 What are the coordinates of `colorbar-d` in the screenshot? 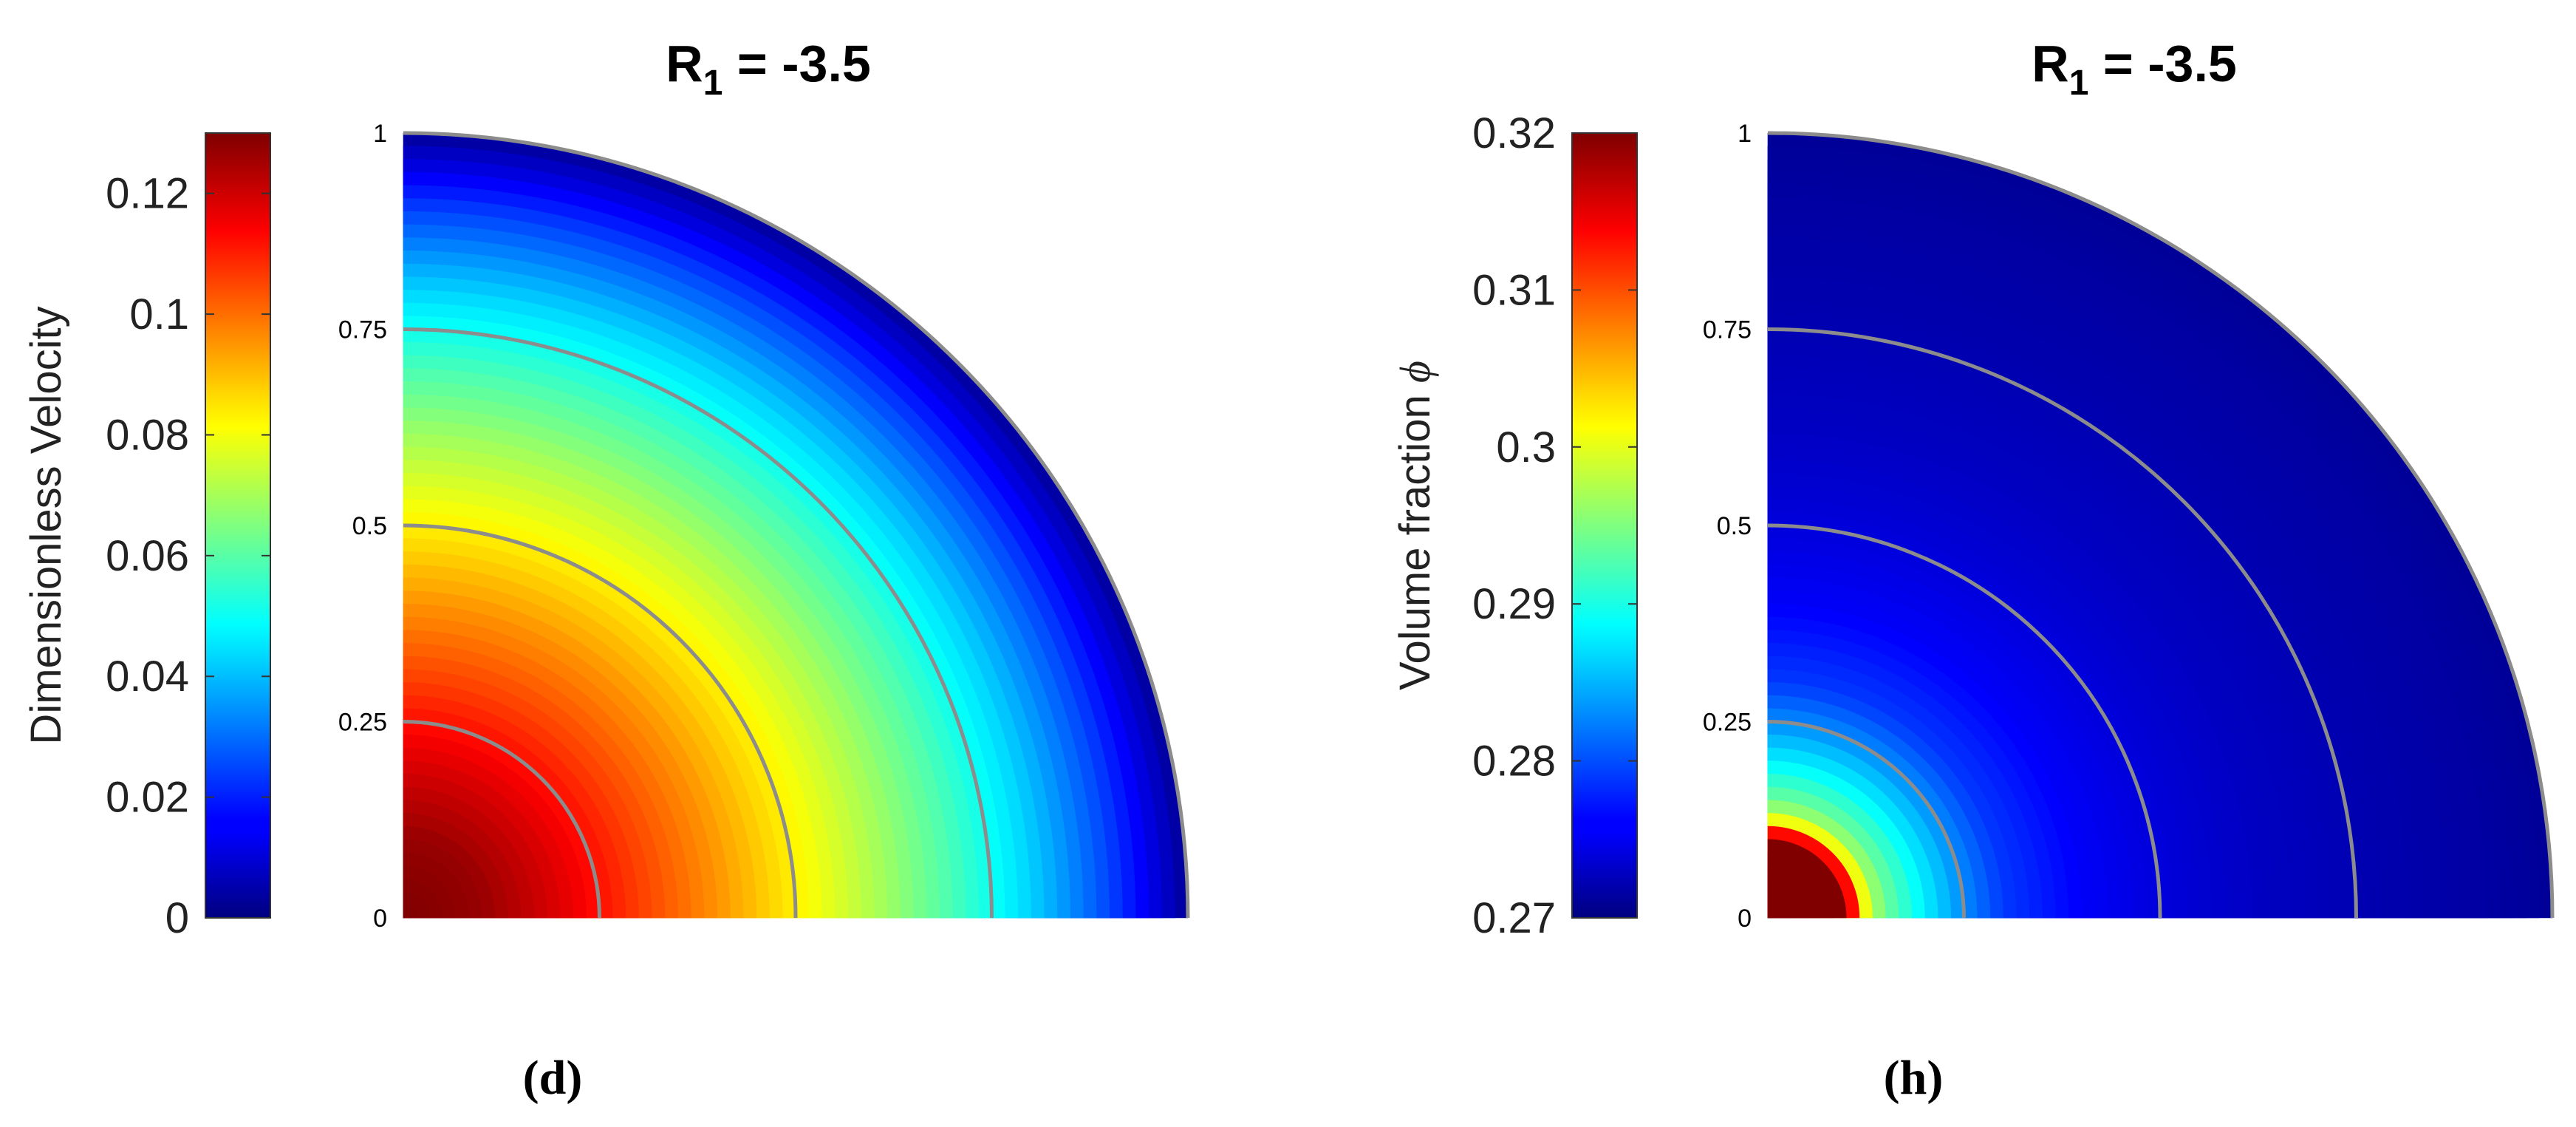 It's located at (238, 525).